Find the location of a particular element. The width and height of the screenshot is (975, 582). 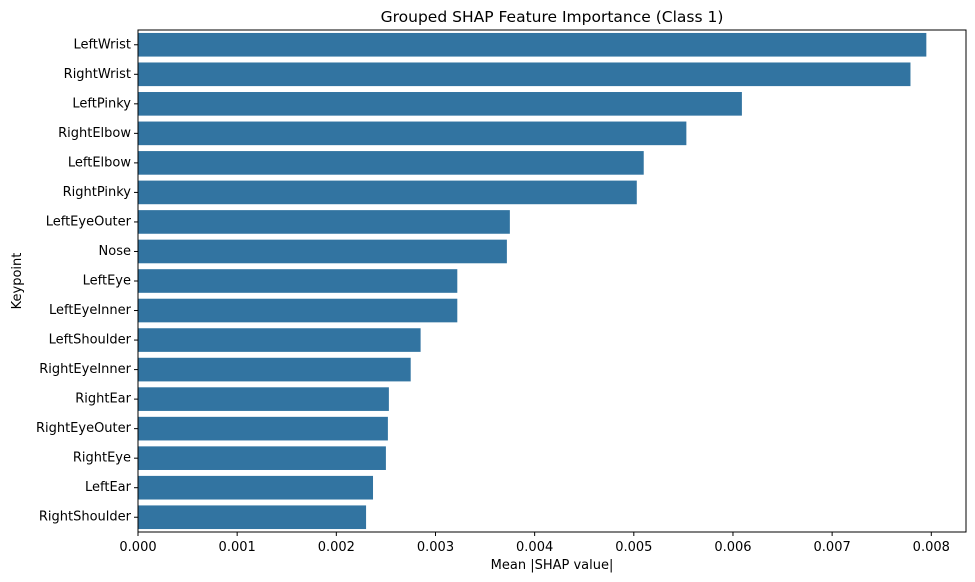

y-tick-label: RightEye is located at coordinates (102, 458).